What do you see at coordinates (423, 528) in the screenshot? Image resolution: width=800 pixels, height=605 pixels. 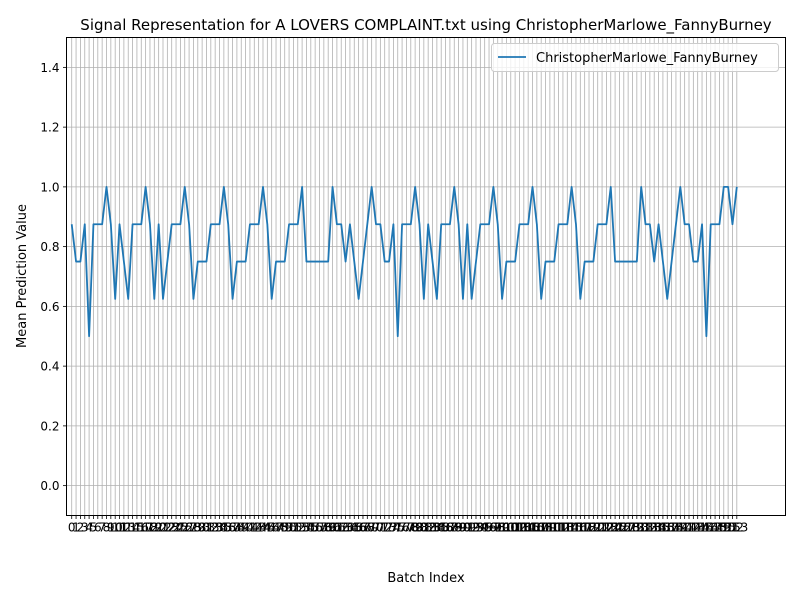 I see `x-tick-label: 81` at bounding box center [423, 528].